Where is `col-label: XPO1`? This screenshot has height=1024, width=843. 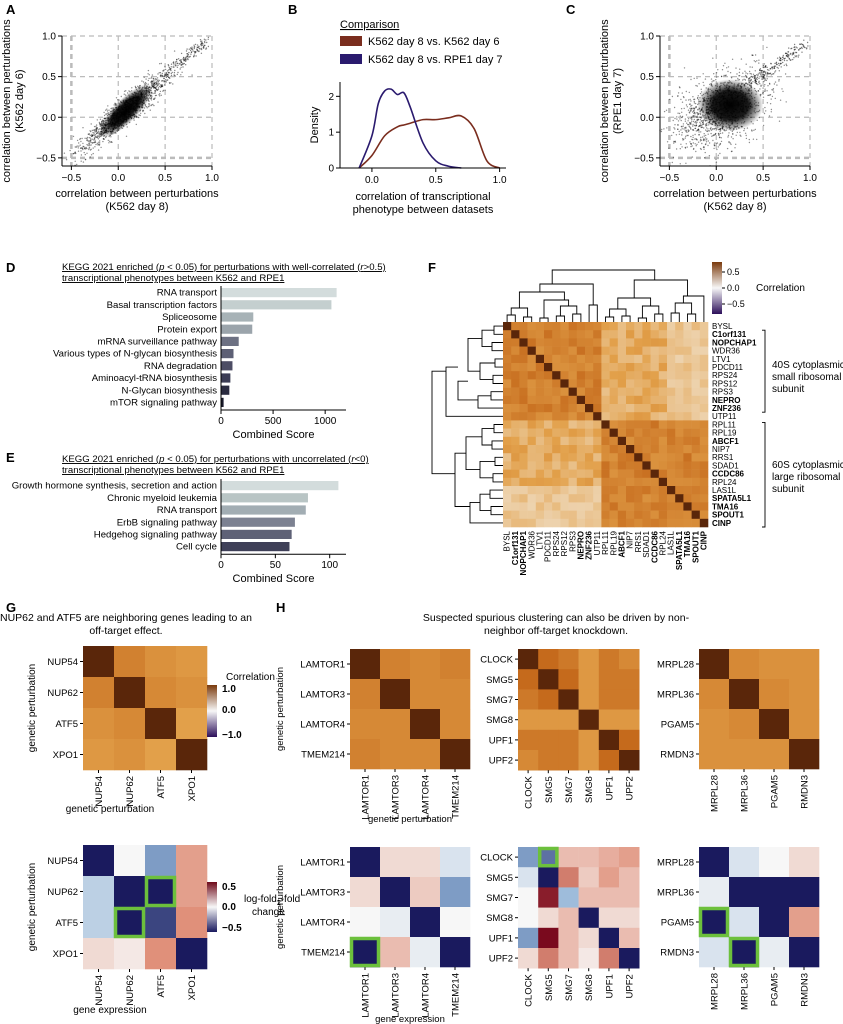 col-label: XPO1 is located at coordinates (192, 788).